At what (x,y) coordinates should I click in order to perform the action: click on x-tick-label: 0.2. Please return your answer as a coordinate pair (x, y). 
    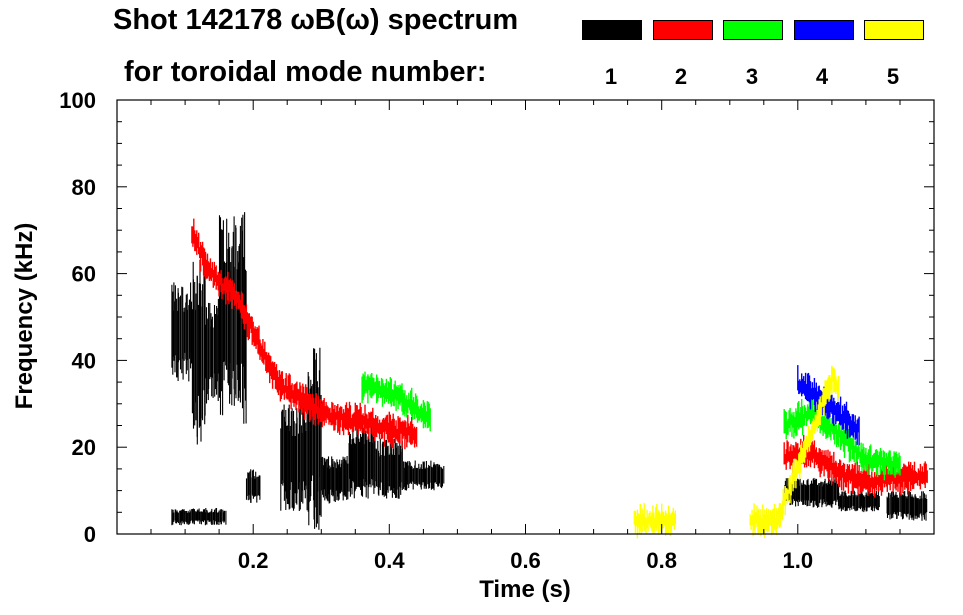
    Looking at the image, I should click on (253, 560).